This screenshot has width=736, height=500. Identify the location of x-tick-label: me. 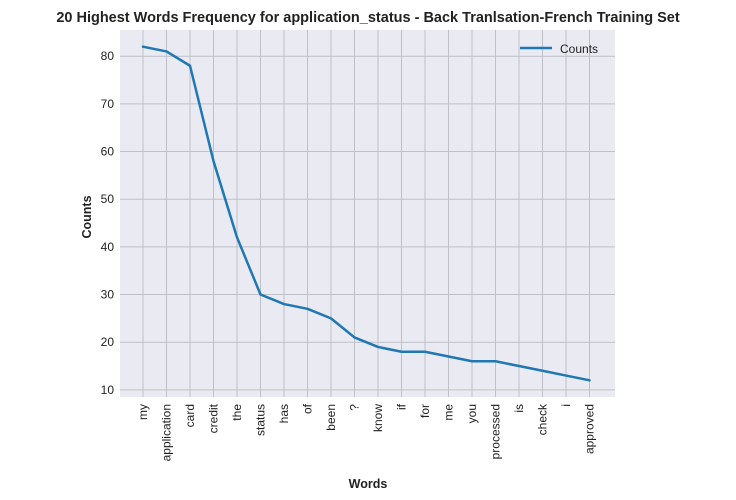
(449, 412).